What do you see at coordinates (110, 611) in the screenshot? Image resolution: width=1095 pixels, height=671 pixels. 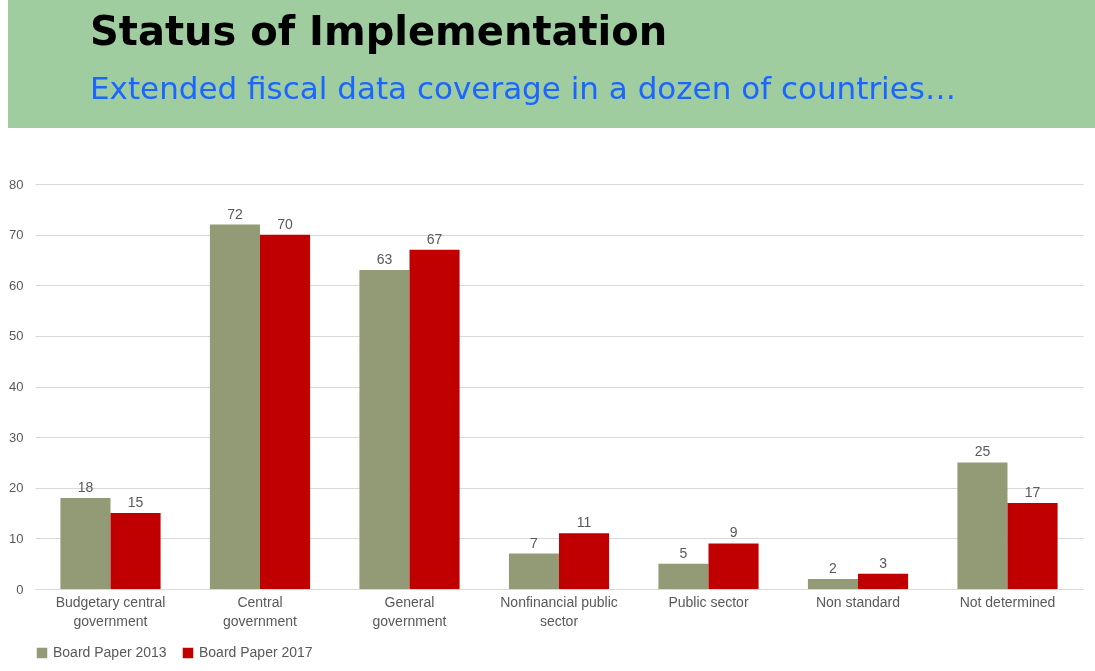 I see `x-tick-label: Budgetary central government` at bounding box center [110, 611].